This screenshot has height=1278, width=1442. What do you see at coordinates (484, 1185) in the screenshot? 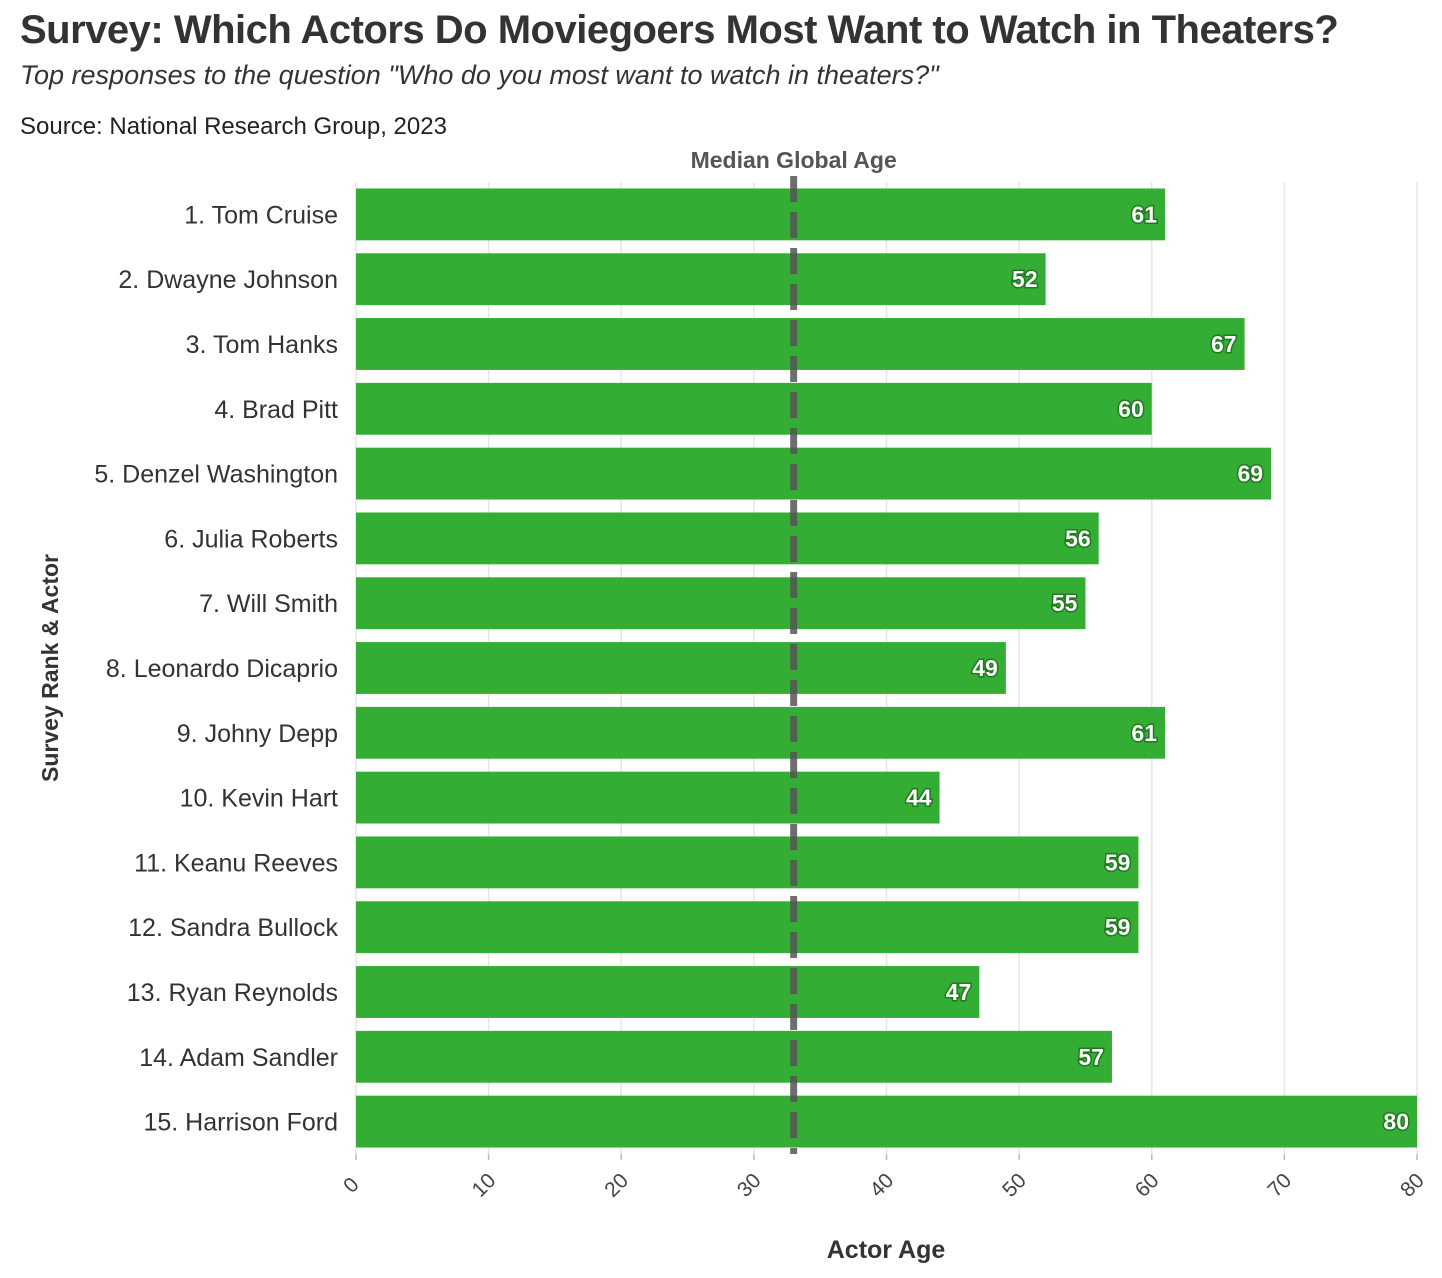
I see `x-tick-label: 10` at bounding box center [484, 1185].